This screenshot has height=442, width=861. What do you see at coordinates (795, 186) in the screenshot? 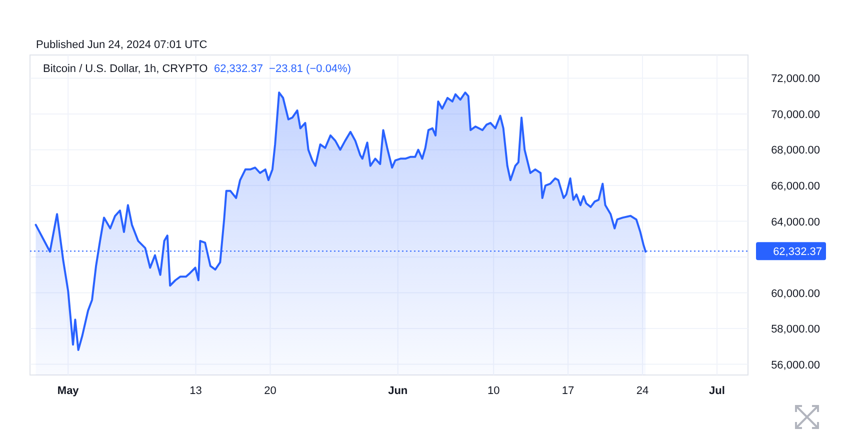
I see `y-tick-label: 66,000.00` at bounding box center [795, 186].